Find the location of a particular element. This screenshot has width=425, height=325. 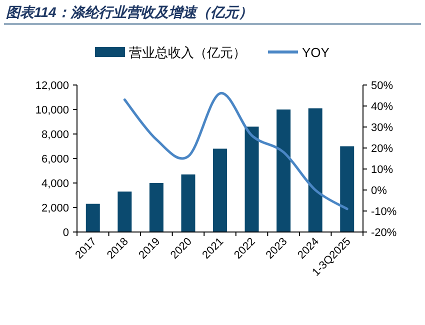

y-tick-label: 2,000 is located at coordinates (55, 208).